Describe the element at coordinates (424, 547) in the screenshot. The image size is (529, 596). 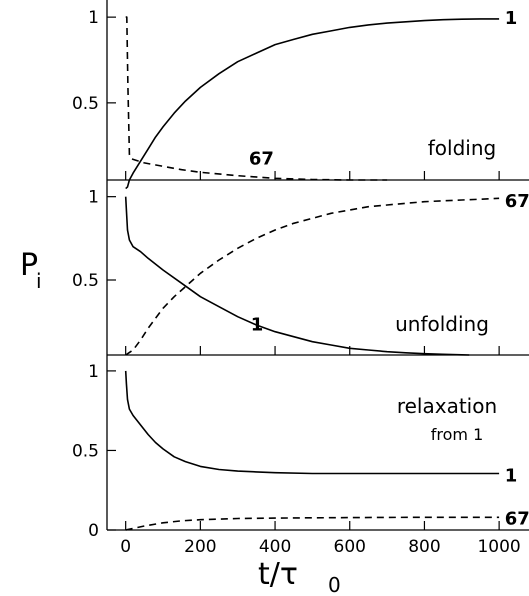
I see `x-tick-label: 800` at that location.